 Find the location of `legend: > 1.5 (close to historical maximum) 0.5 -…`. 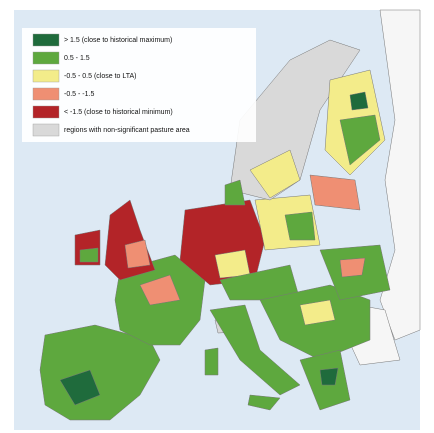

legend: > 1.5 (close to historical maximum) 0.5 -… is located at coordinates (139, 85).